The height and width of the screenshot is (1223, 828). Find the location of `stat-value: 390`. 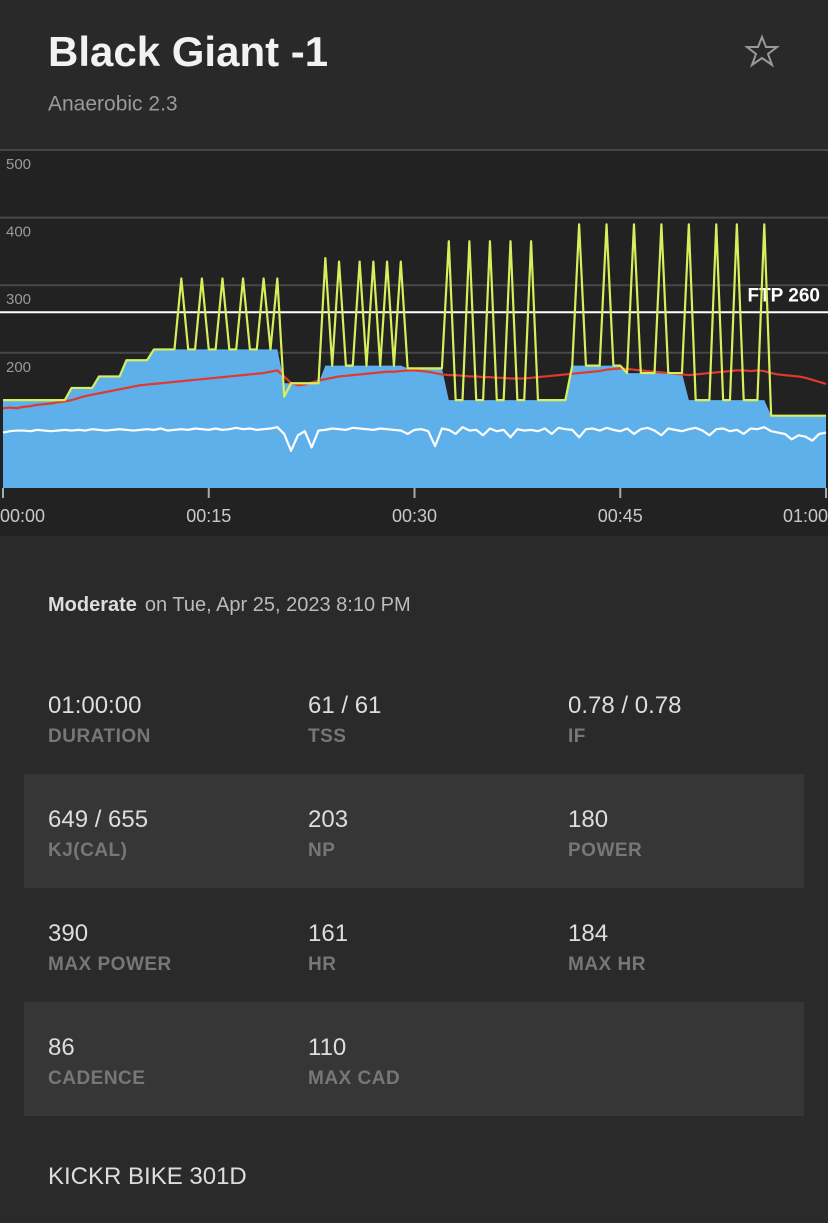

stat-value: 390 is located at coordinates (68, 933).